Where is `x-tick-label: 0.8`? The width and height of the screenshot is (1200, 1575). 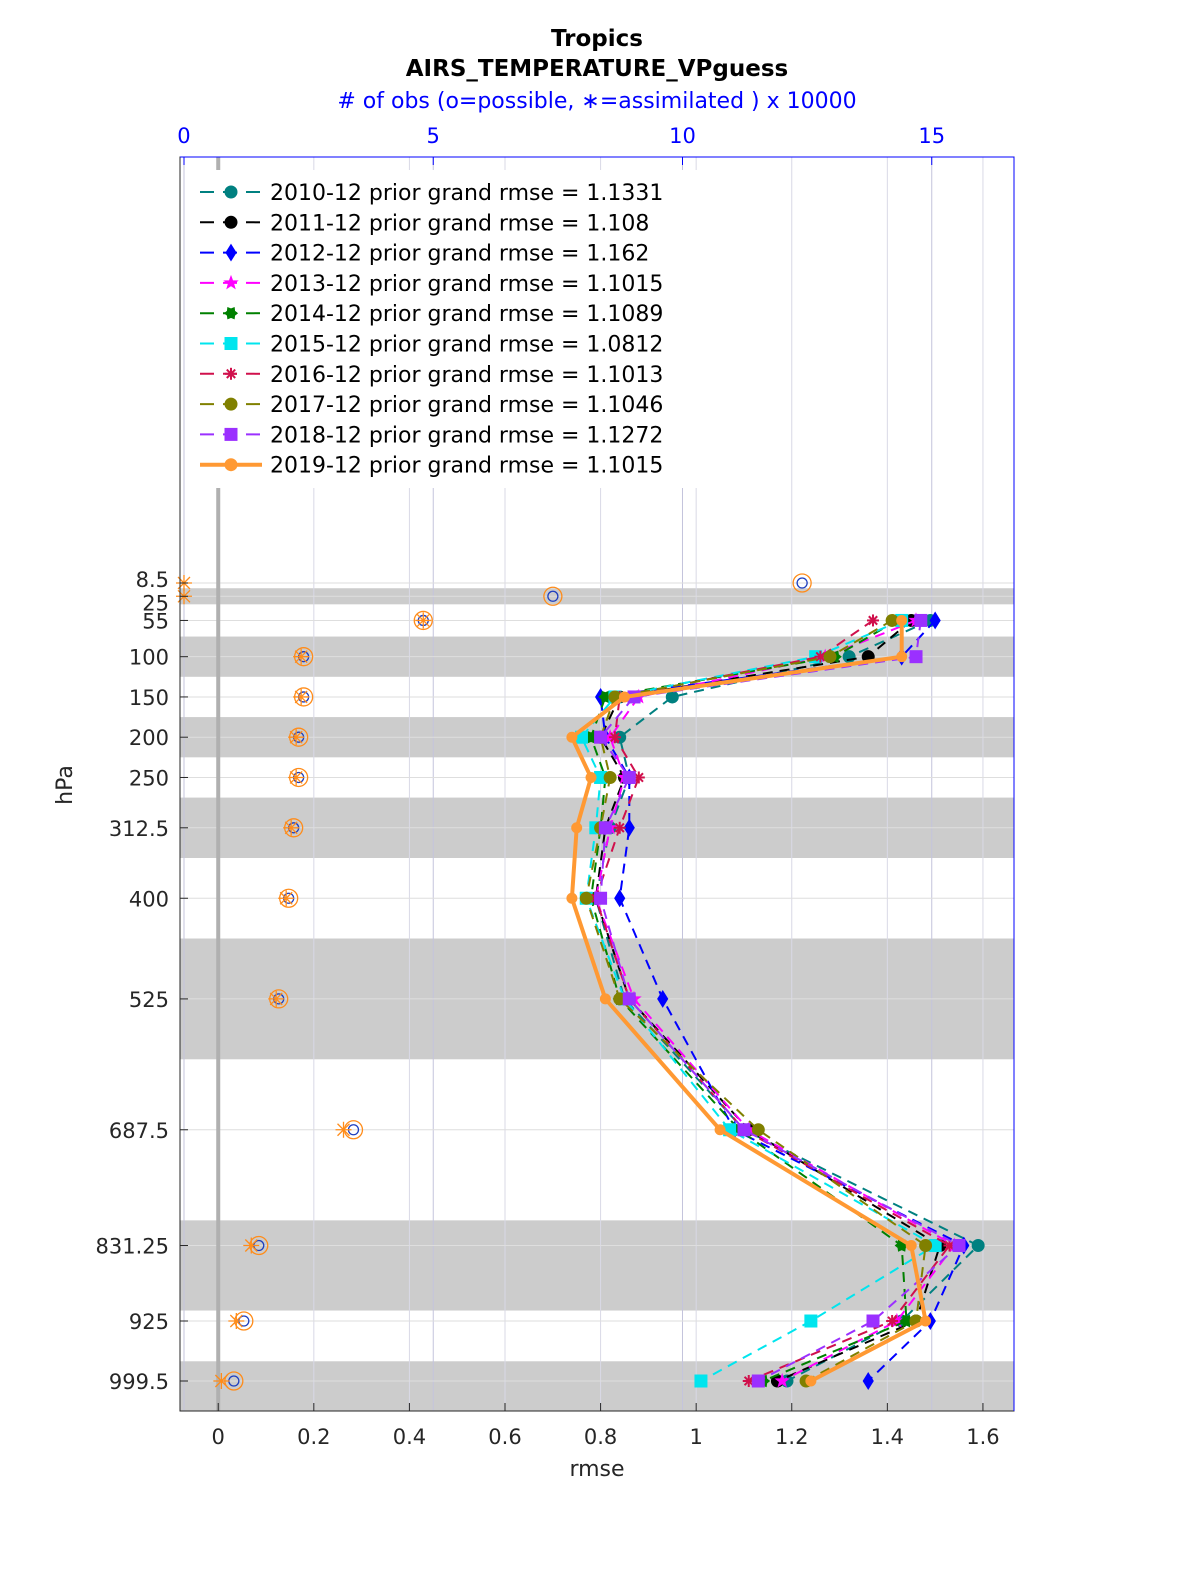
x-tick-label: 0.8 is located at coordinates (600, 1437).